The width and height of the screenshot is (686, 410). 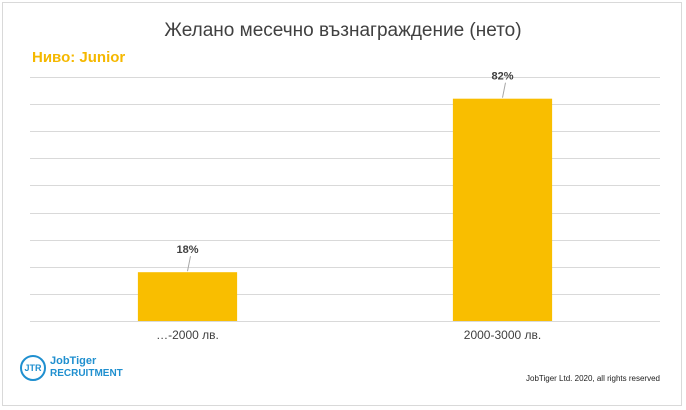 I want to click on logo-name: JobTiger, so click(x=73, y=361).